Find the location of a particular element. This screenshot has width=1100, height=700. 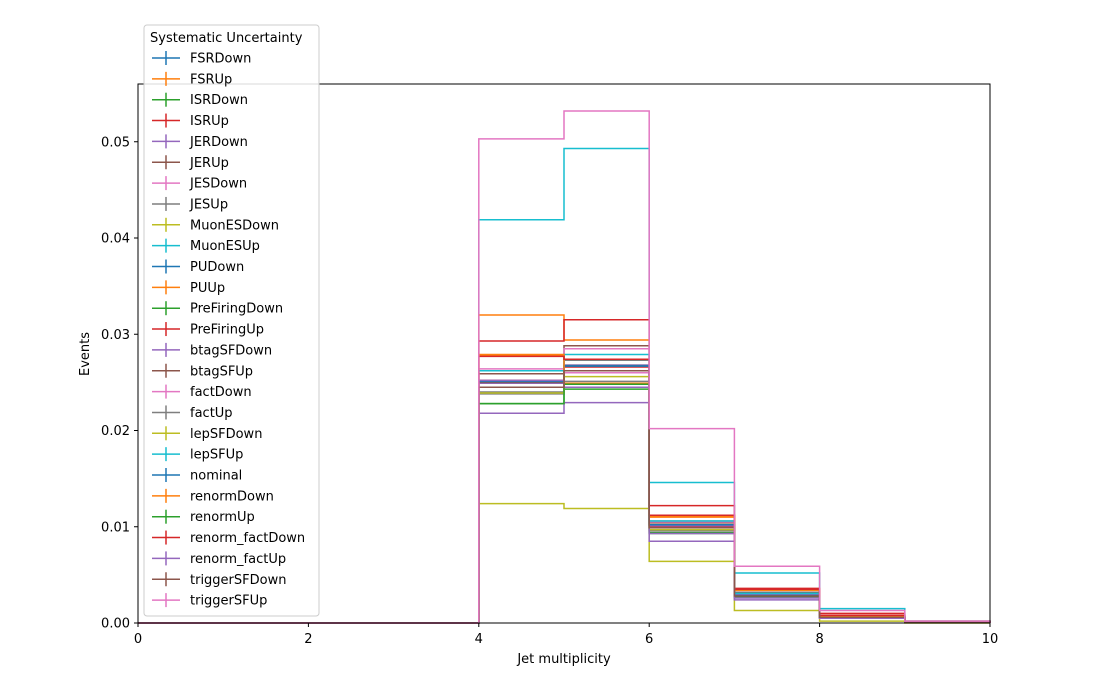

legend-label: nominal is located at coordinates (216, 476).